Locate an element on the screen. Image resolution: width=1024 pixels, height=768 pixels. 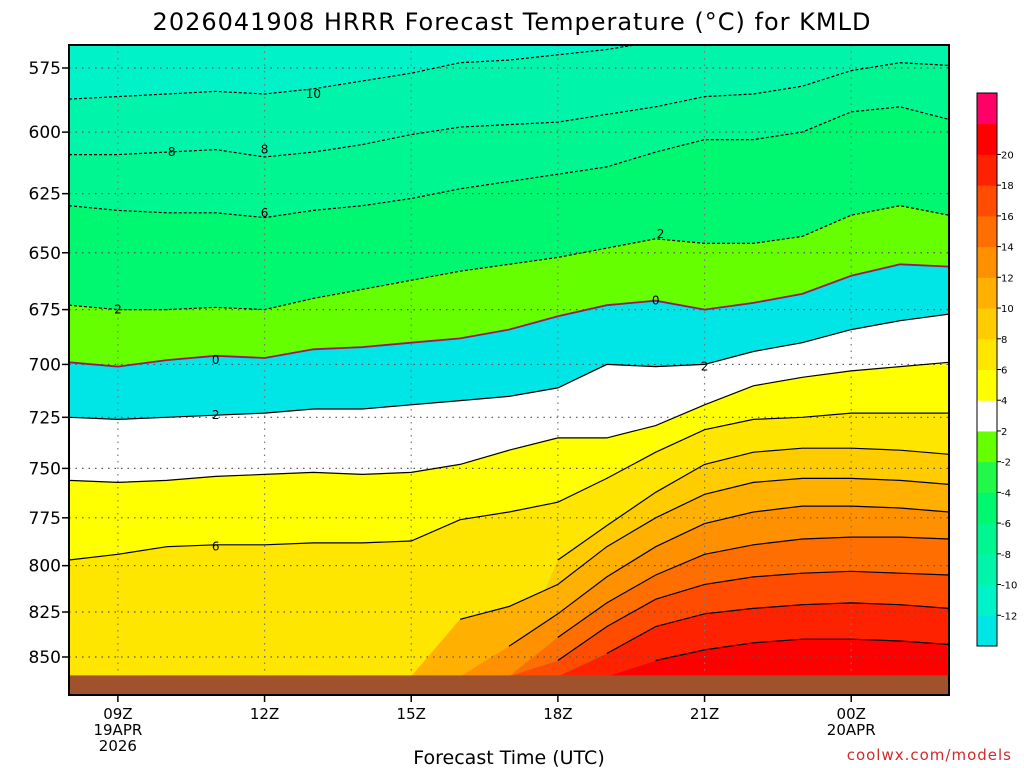
band-above--12 is located at coordinates (352, 72).